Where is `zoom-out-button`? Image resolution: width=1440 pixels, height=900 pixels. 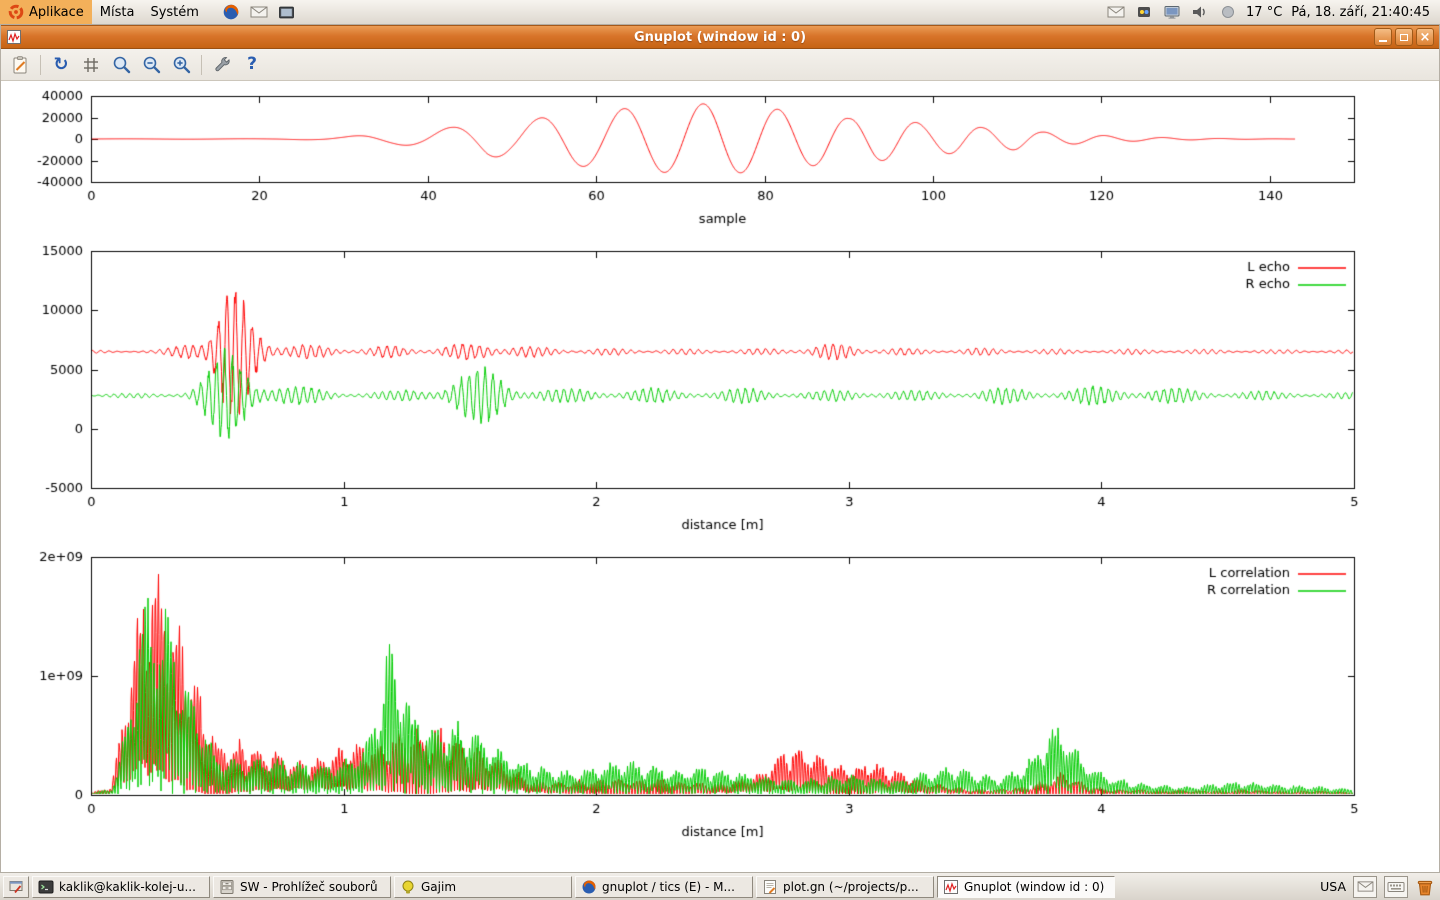 zoom-out-button is located at coordinates (151, 65).